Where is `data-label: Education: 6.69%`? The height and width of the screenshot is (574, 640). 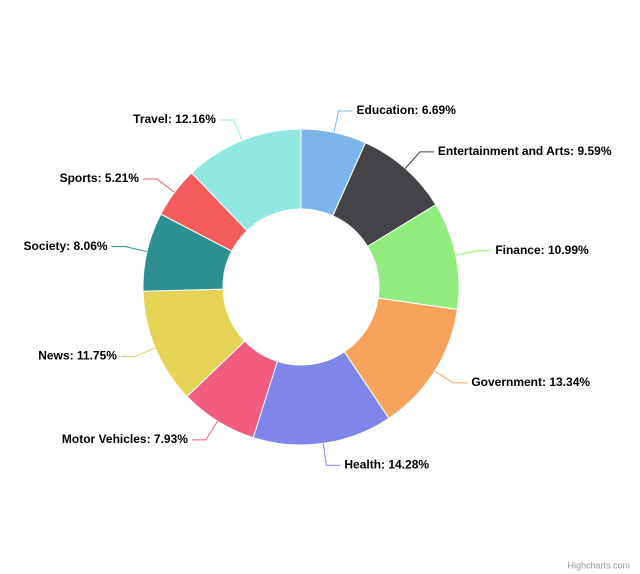
data-label: Education: 6.69% is located at coordinates (407, 110).